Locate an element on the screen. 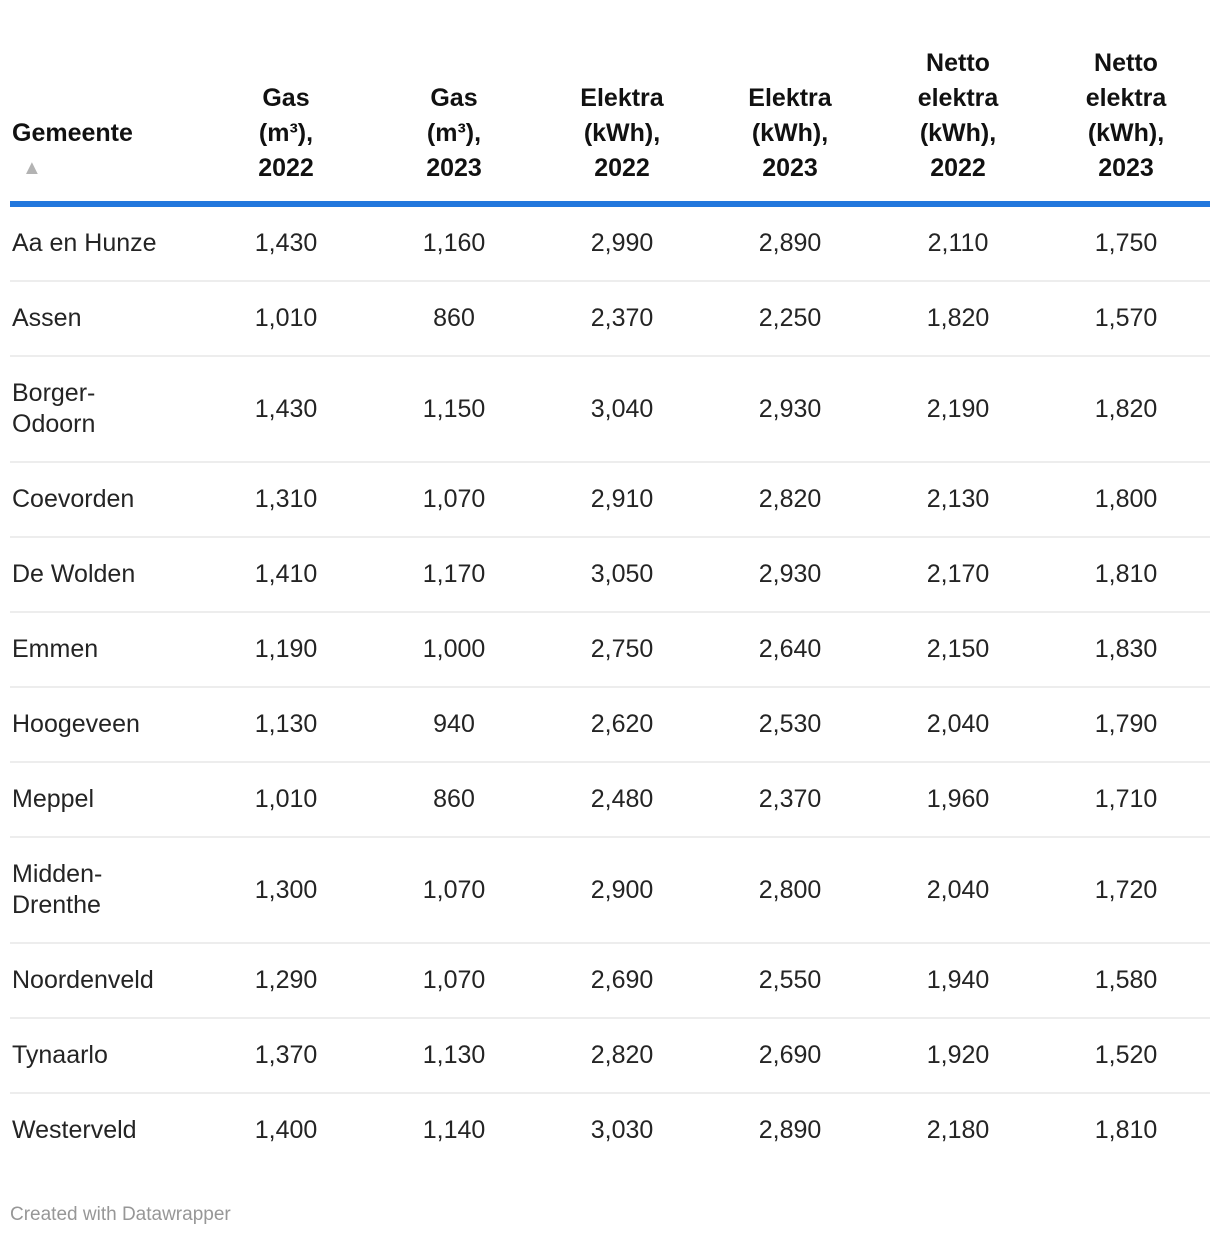 The height and width of the screenshot is (1238, 1220). cell-value: 1,960 is located at coordinates (958, 799).